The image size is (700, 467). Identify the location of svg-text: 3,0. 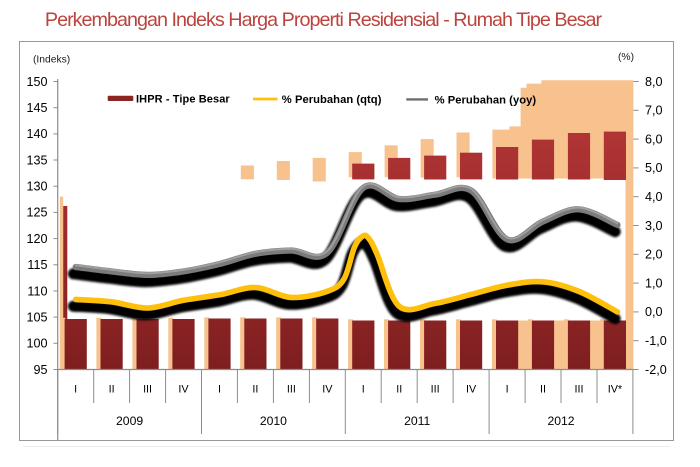
(654, 226).